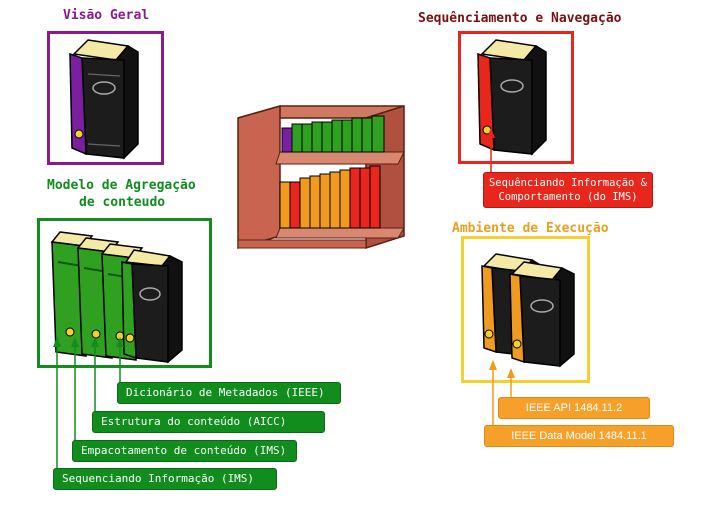 This screenshot has height=507, width=713. What do you see at coordinates (184, 451) in the screenshot?
I see `tag-empacotamento-conteudo: Empacotamento de conteúdo (IMS)` at bounding box center [184, 451].